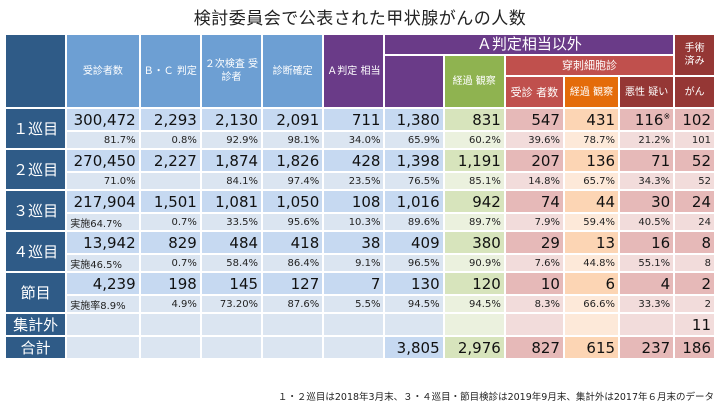 This screenshot has height=405, width=720. Describe the element at coordinates (231, 201) in the screenshot. I see `cell-secondary: 1,081` at that location.